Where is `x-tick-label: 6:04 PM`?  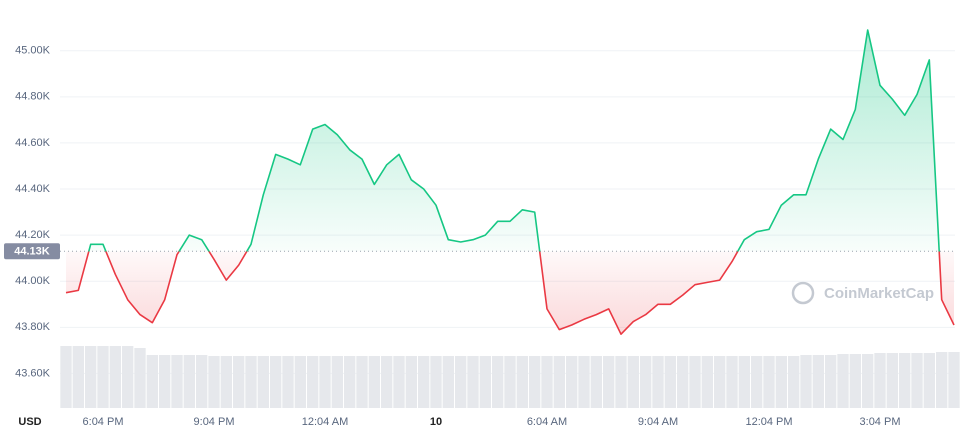 x-tick-label: 6:04 PM is located at coordinates (103, 422).